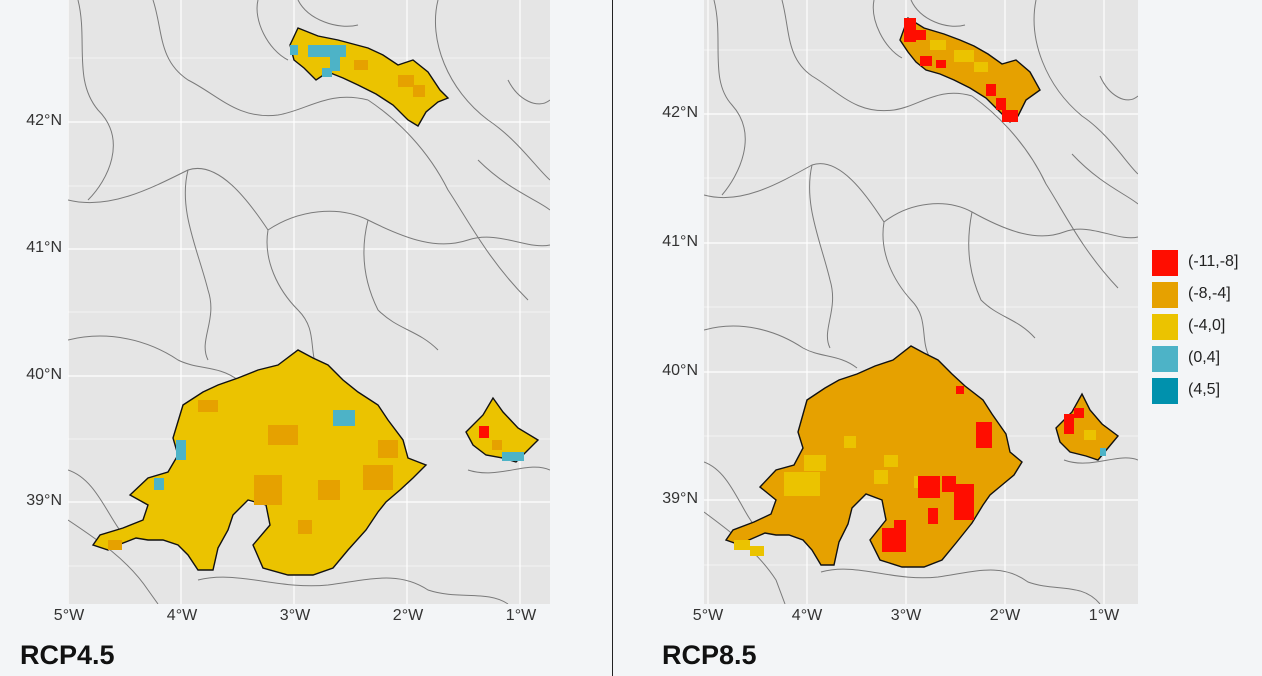 The width and height of the screenshot is (1262, 676). What do you see at coordinates (1207, 325) in the screenshot?
I see `legend-label: (-4,0]` at bounding box center [1207, 325].